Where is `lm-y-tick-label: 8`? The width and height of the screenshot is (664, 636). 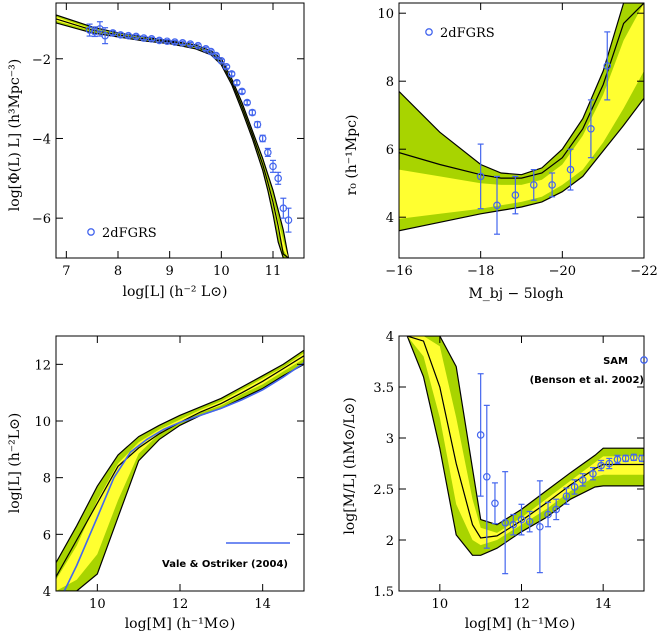 lm-y-tick-label: 8 is located at coordinates (47, 479).